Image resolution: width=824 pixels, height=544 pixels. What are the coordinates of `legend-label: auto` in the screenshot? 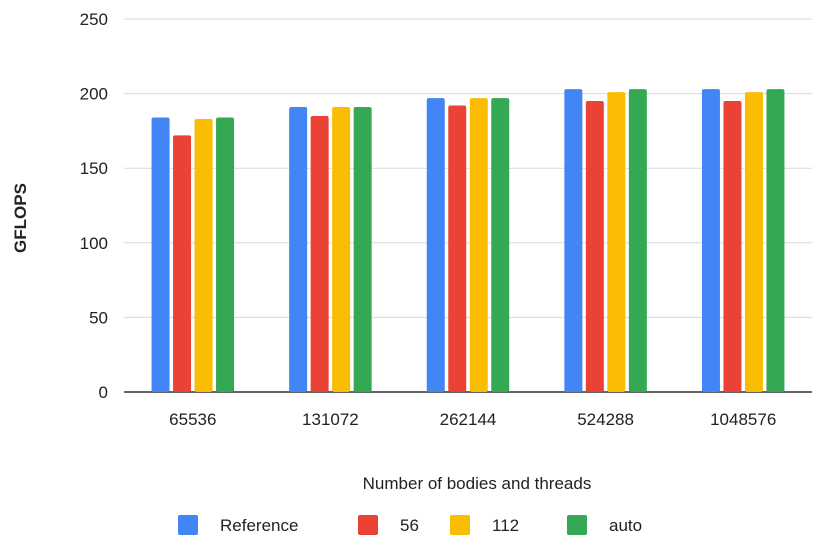 It's located at (625, 525).